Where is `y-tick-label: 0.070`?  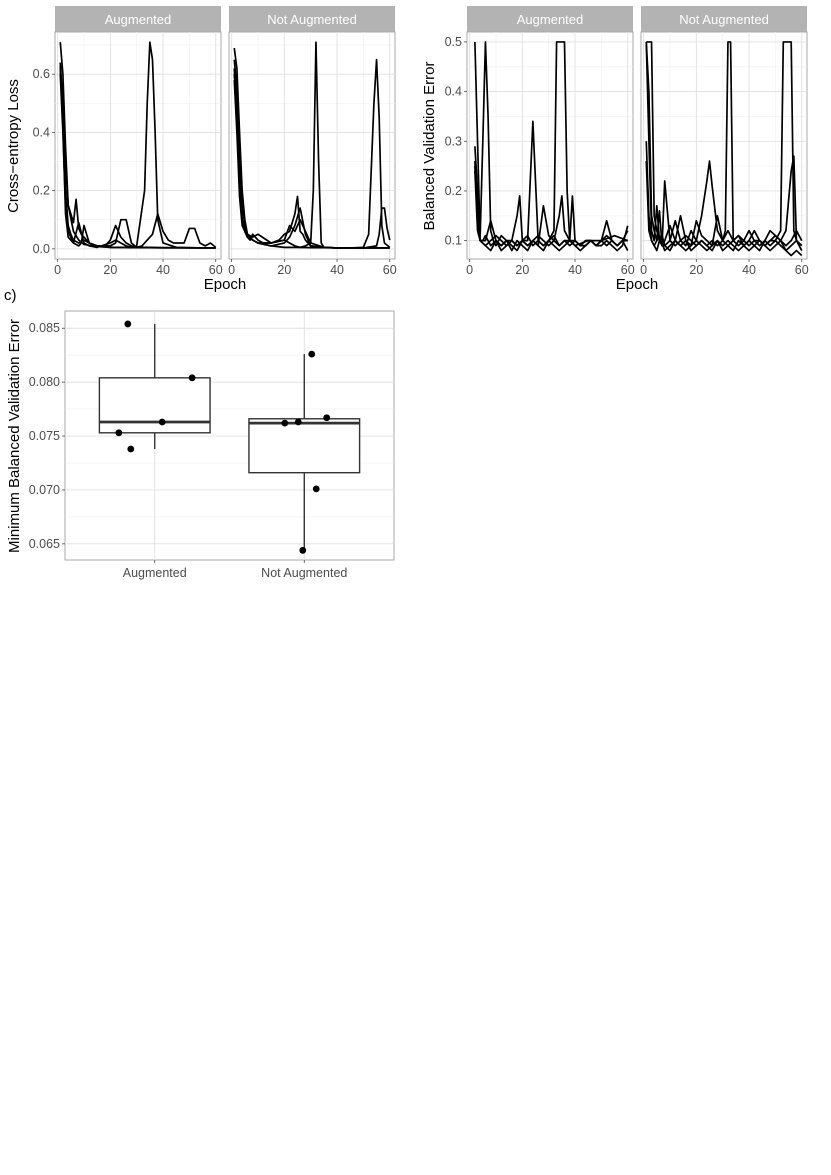 y-tick-label: 0.070 is located at coordinates (44, 490).